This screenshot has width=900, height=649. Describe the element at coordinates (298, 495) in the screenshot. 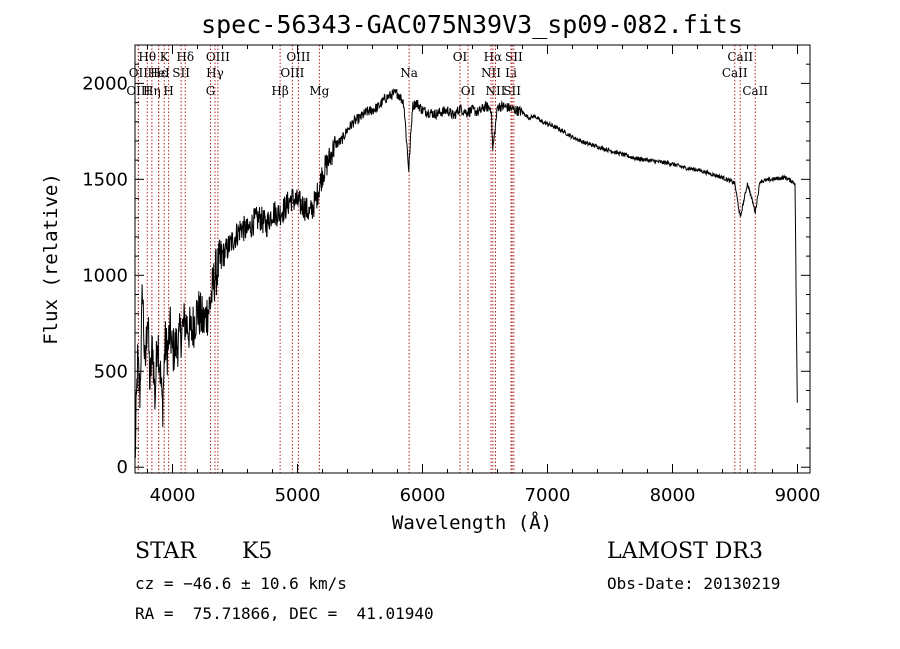

I see `x-tick-label: 5000` at that location.